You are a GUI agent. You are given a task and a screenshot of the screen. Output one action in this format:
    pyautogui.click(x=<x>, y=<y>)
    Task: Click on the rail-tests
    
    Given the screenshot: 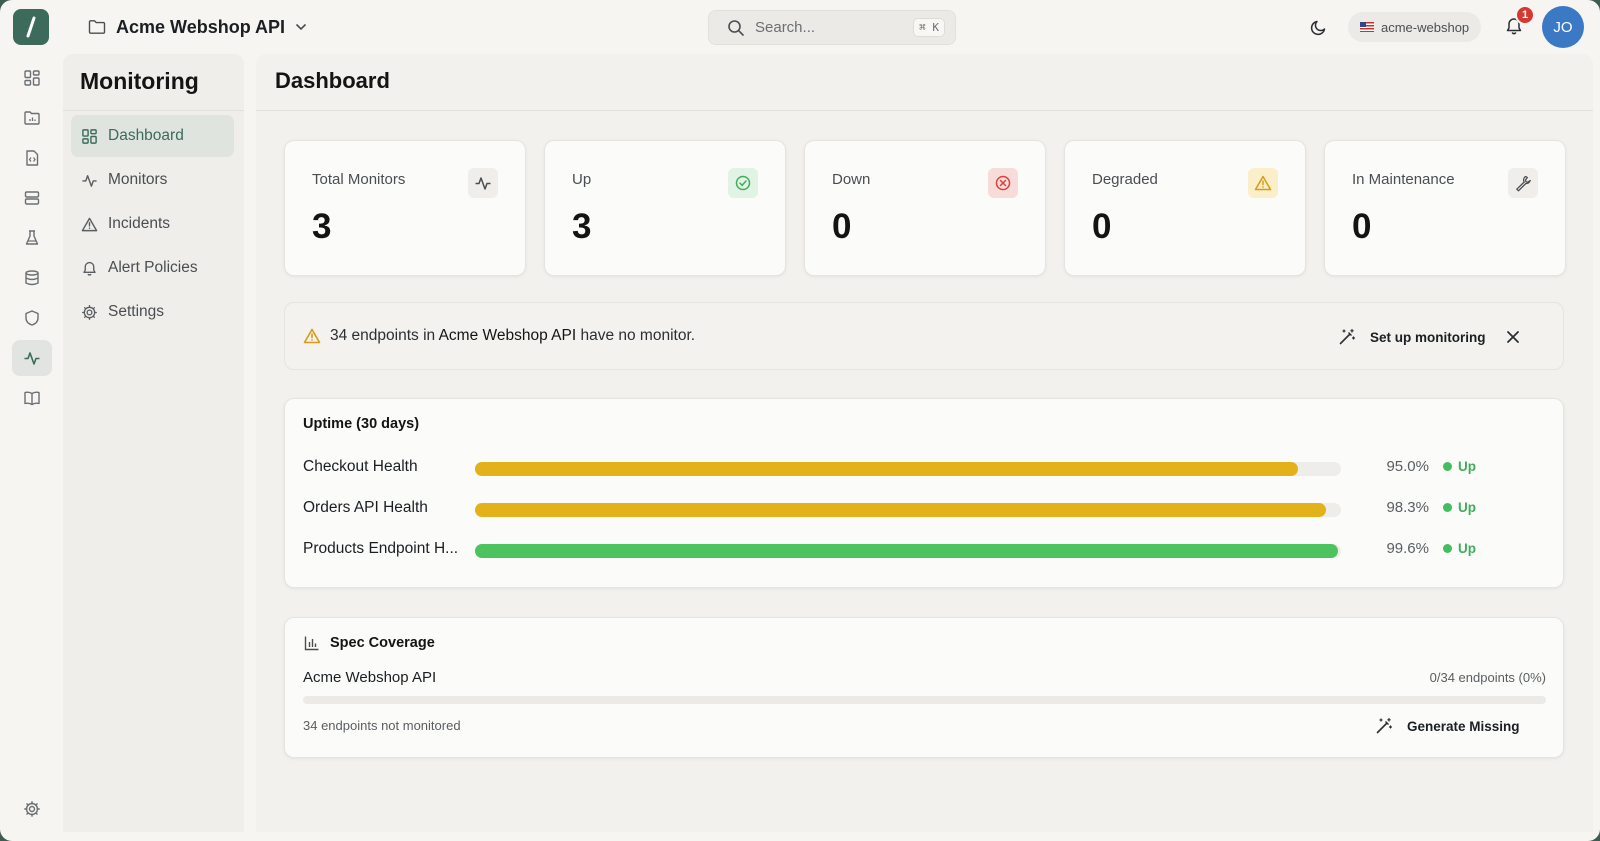 What is the action you would take?
    pyautogui.click(x=32, y=238)
    